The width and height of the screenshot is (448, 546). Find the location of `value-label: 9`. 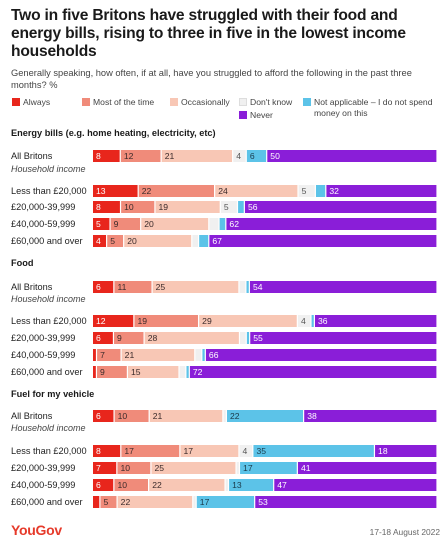

value-label: 9 is located at coordinates (102, 372).